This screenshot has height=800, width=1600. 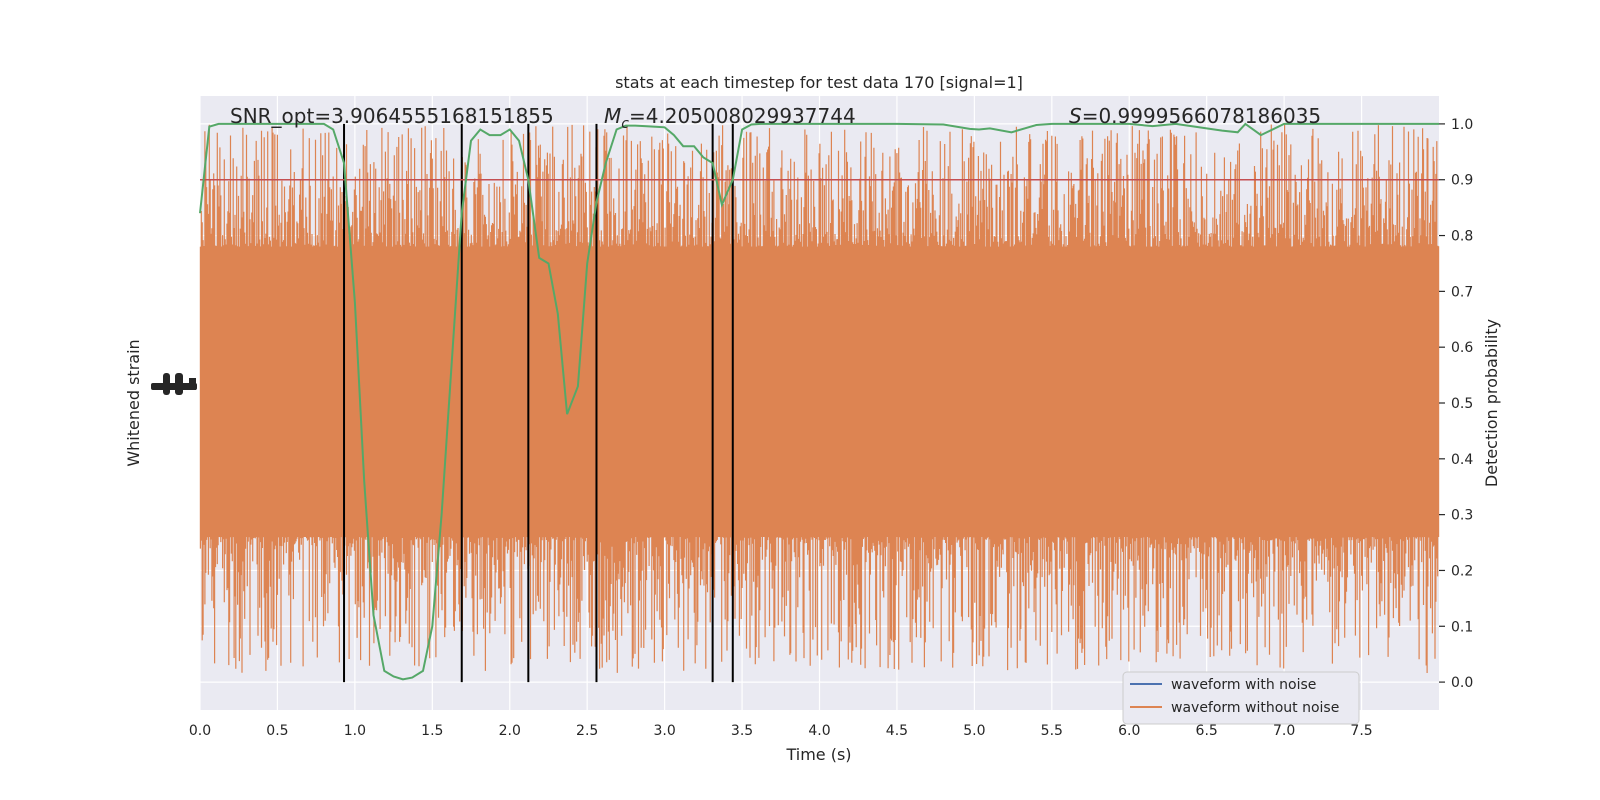 What do you see at coordinates (742, 731) in the screenshot?
I see `x-tick-label: 3.5` at bounding box center [742, 731].